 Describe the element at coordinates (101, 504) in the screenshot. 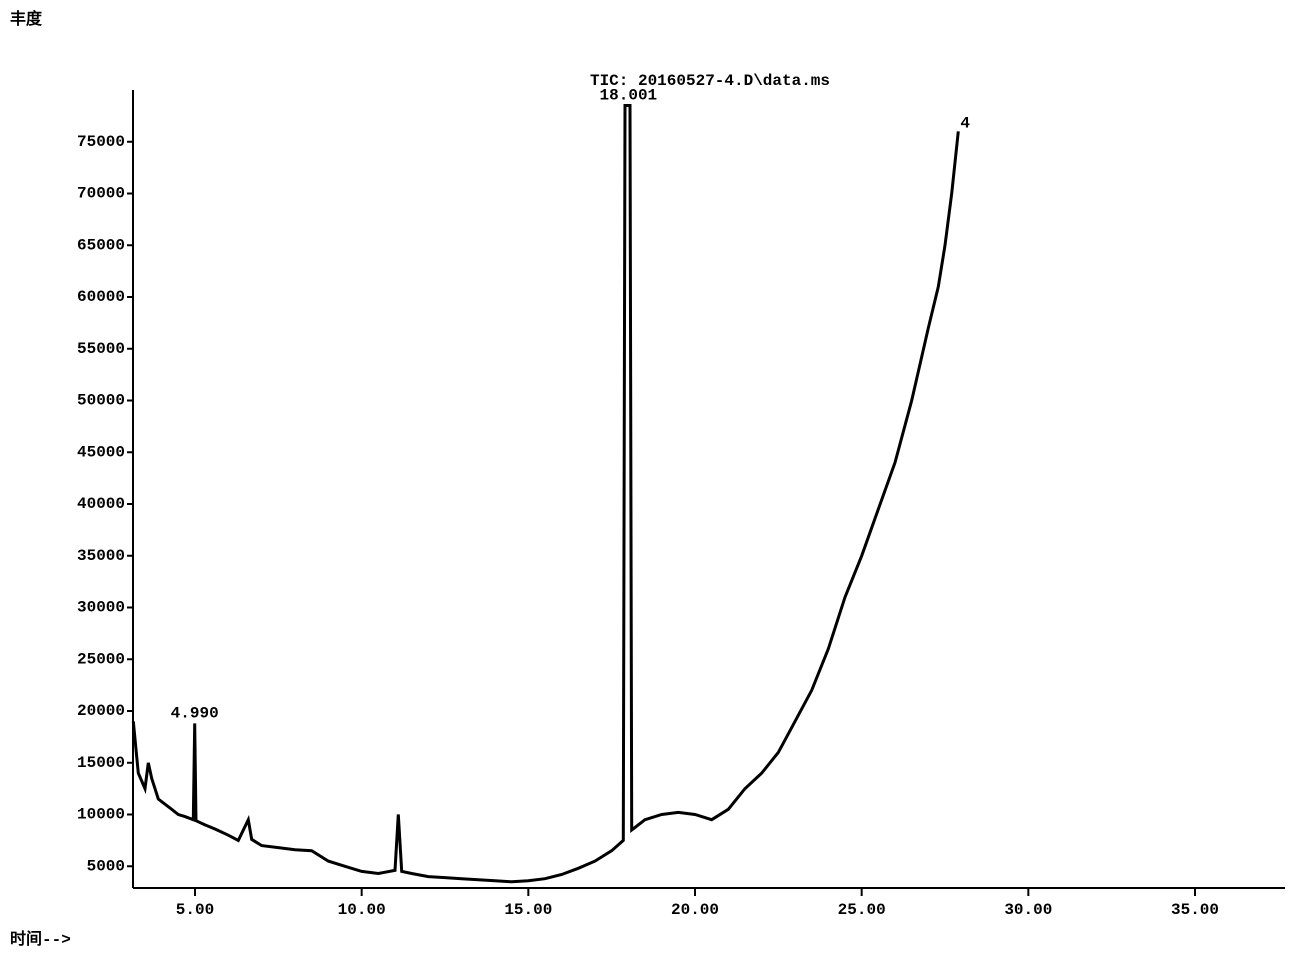

I see `y-tick-label: 40000` at that location.